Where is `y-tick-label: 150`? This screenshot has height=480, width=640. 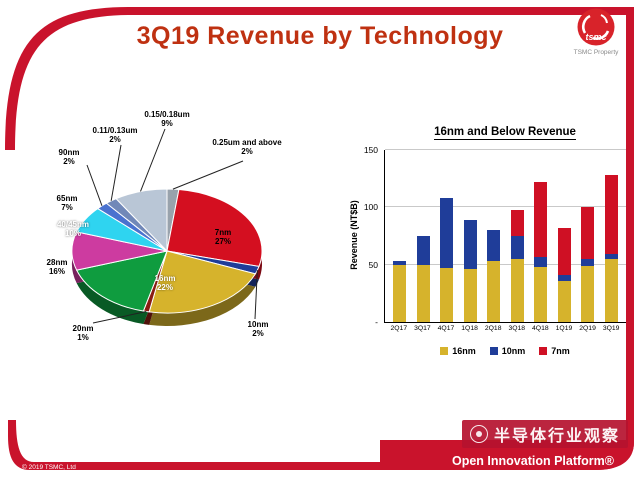 y-tick-label: 150 is located at coordinates (370, 150).